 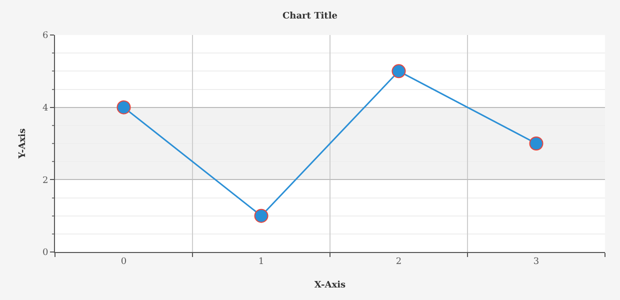 I want to click on x-tick-label: 1, so click(x=261, y=261).